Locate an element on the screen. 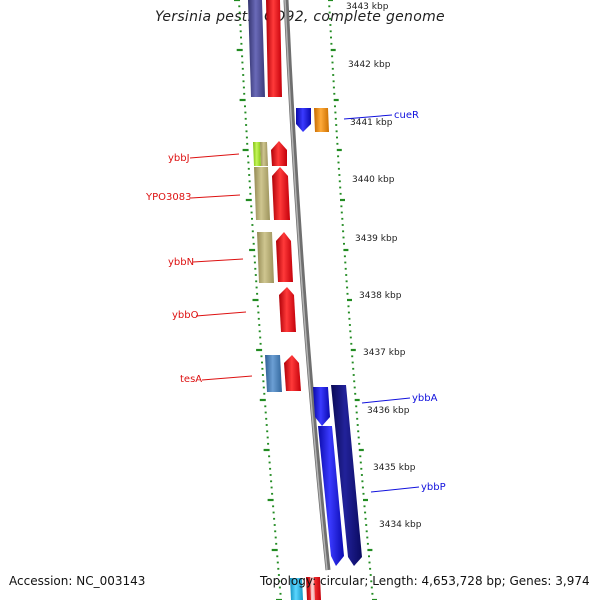  scale-label: 3438 kbp is located at coordinates (380, 296).